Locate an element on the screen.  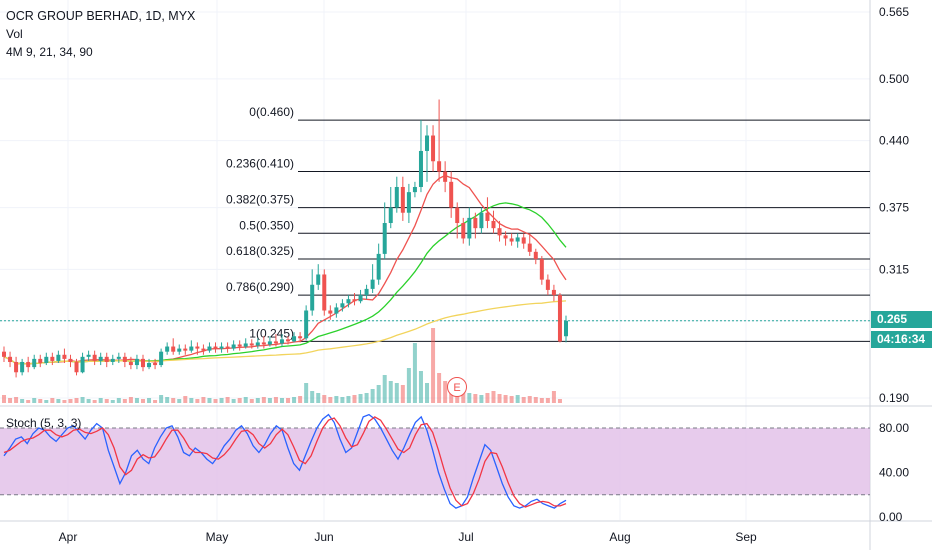
last-price-badge: 0.265 is located at coordinates (901, 319).